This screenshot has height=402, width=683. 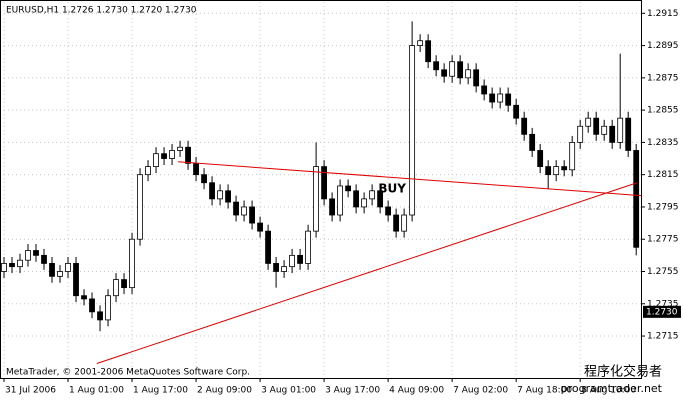 What do you see at coordinates (663, 304) in the screenshot?
I see `y-tick-label: 1.2735` at bounding box center [663, 304].